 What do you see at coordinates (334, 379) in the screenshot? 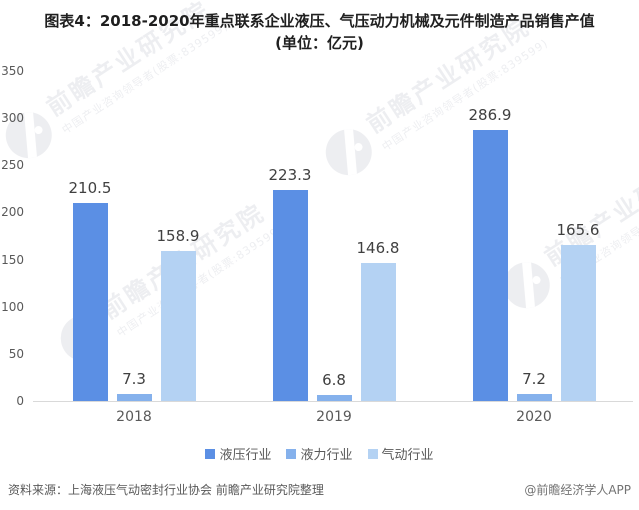
I see `bar-value-label: 6.8` at bounding box center [334, 379].